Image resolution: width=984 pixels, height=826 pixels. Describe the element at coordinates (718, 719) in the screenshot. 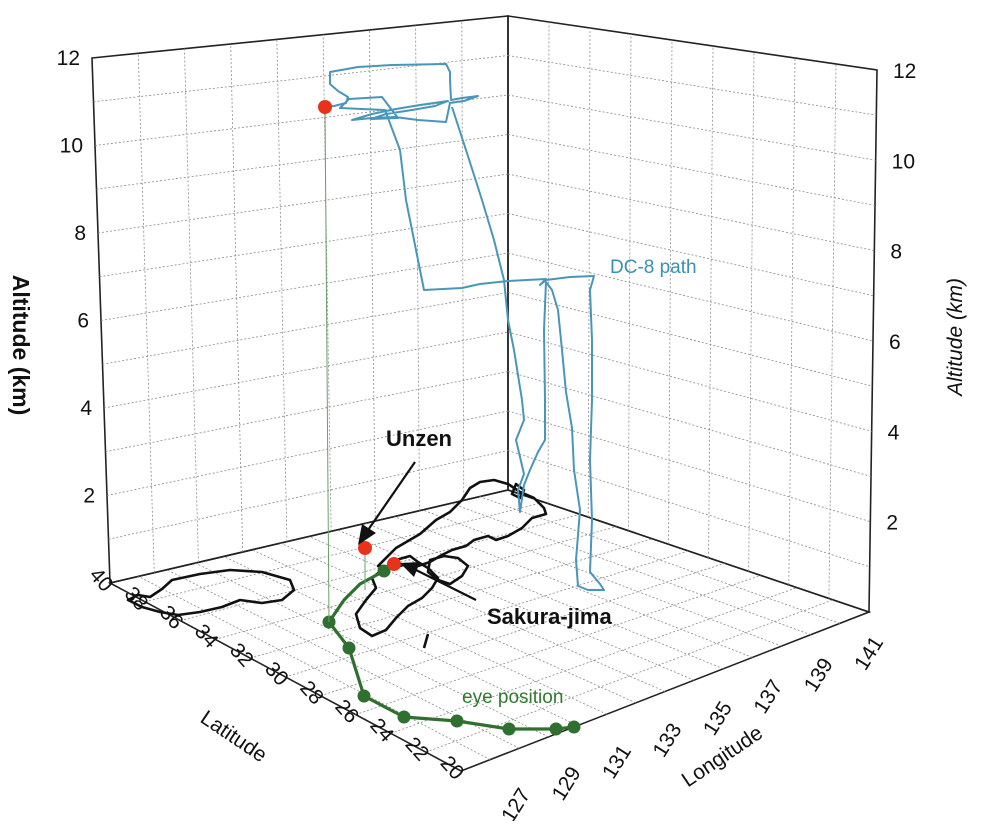

I see `longitude-tick-label: 135` at that location.